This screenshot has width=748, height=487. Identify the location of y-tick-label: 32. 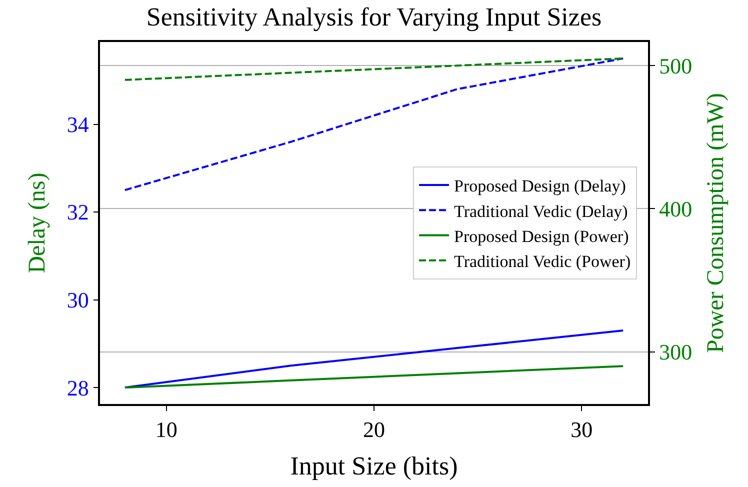
(77, 212).